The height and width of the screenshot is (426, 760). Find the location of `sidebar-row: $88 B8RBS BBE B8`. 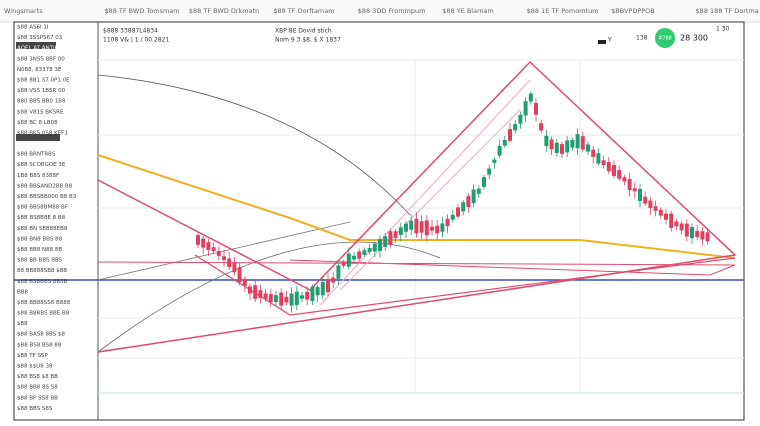

sidebar-row: $88 B8RBS BBE B8 is located at coordinates (43, 314).